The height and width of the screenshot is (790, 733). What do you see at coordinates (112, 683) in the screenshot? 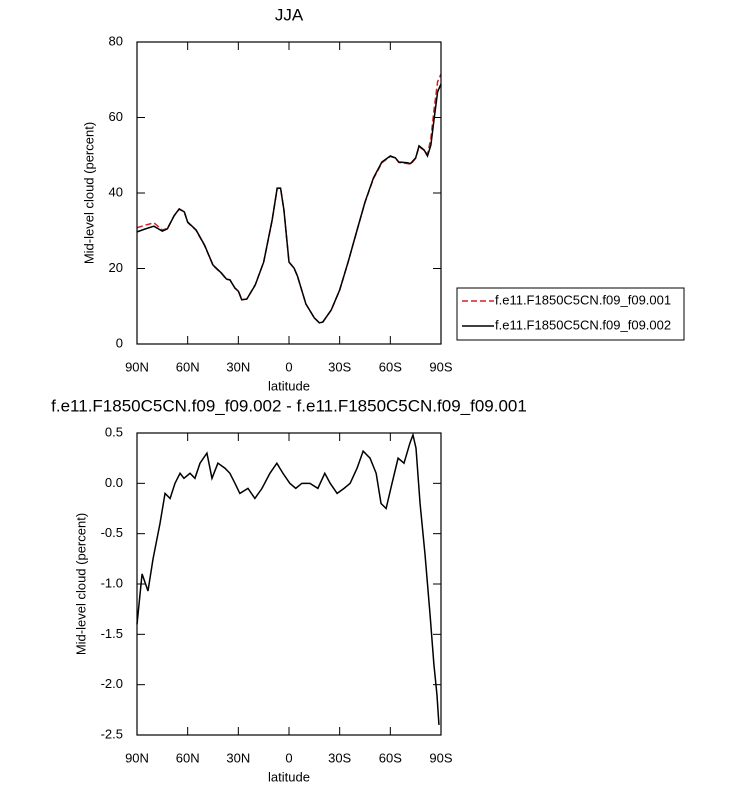
I see `y-tick-label: -2.0` at bounding box center [112, 683].